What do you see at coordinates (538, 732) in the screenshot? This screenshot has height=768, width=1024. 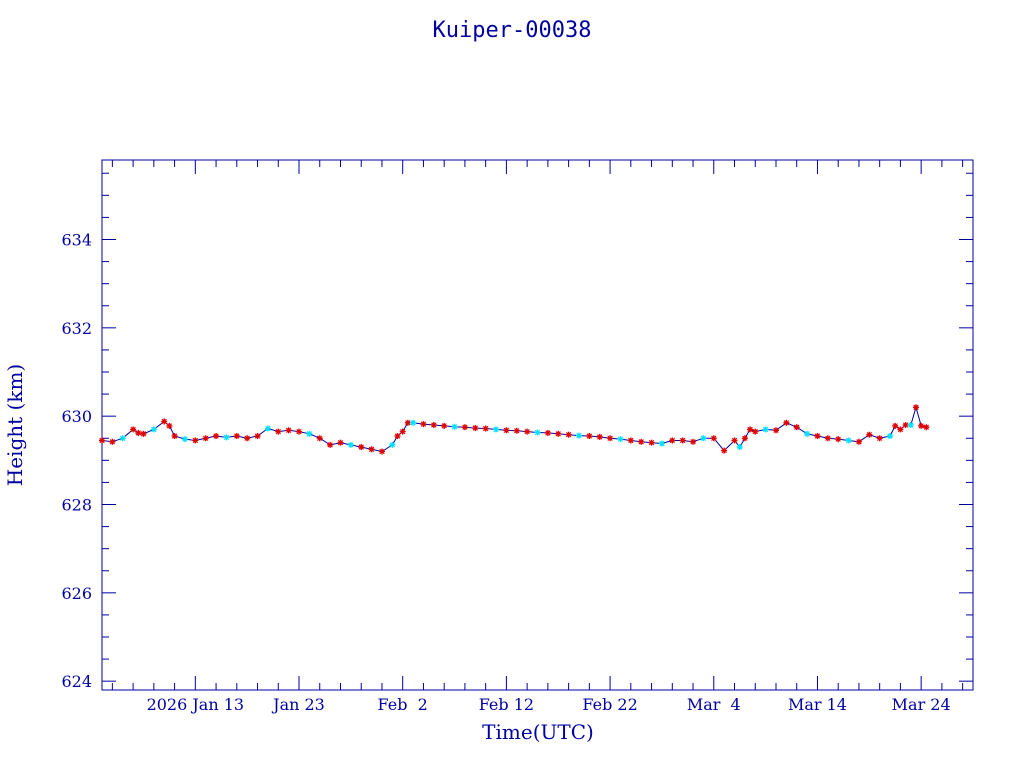 I see `x-axis-label: Time(UTC)` at bounding box center [538, 732].